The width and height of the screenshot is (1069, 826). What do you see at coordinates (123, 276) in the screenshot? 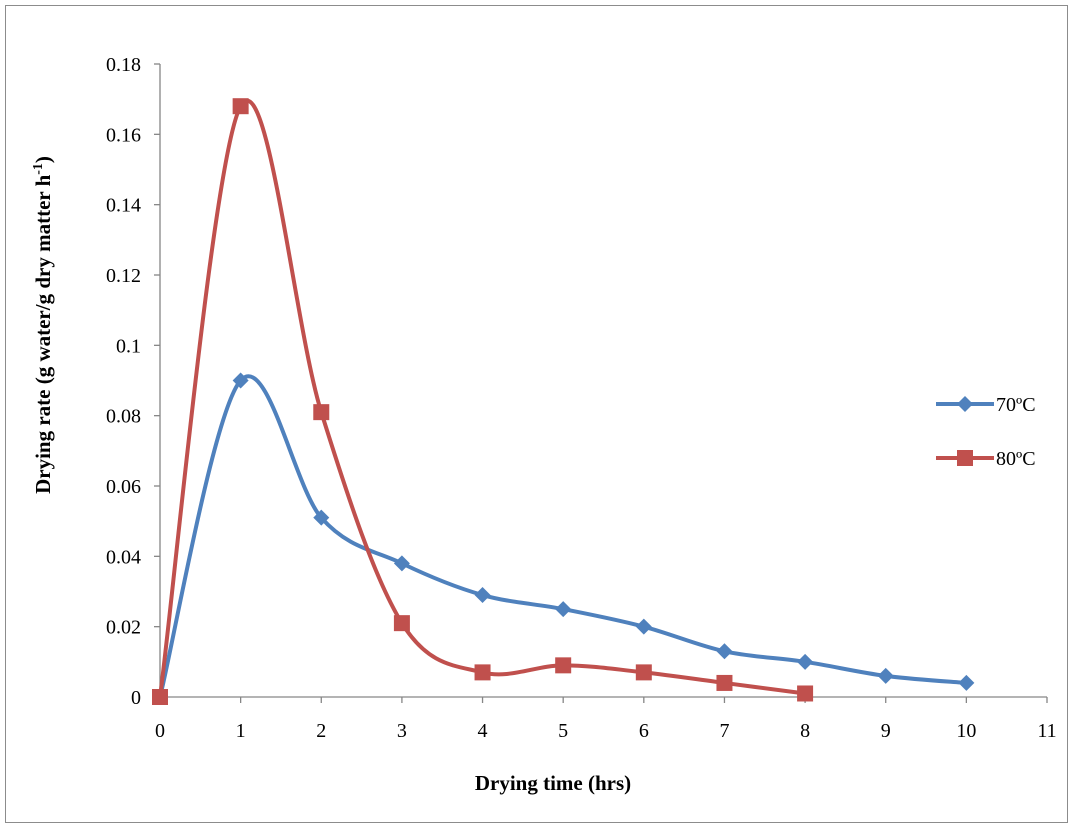
I see `y-tick-label: 0.12` at bounding box center [123, 276].